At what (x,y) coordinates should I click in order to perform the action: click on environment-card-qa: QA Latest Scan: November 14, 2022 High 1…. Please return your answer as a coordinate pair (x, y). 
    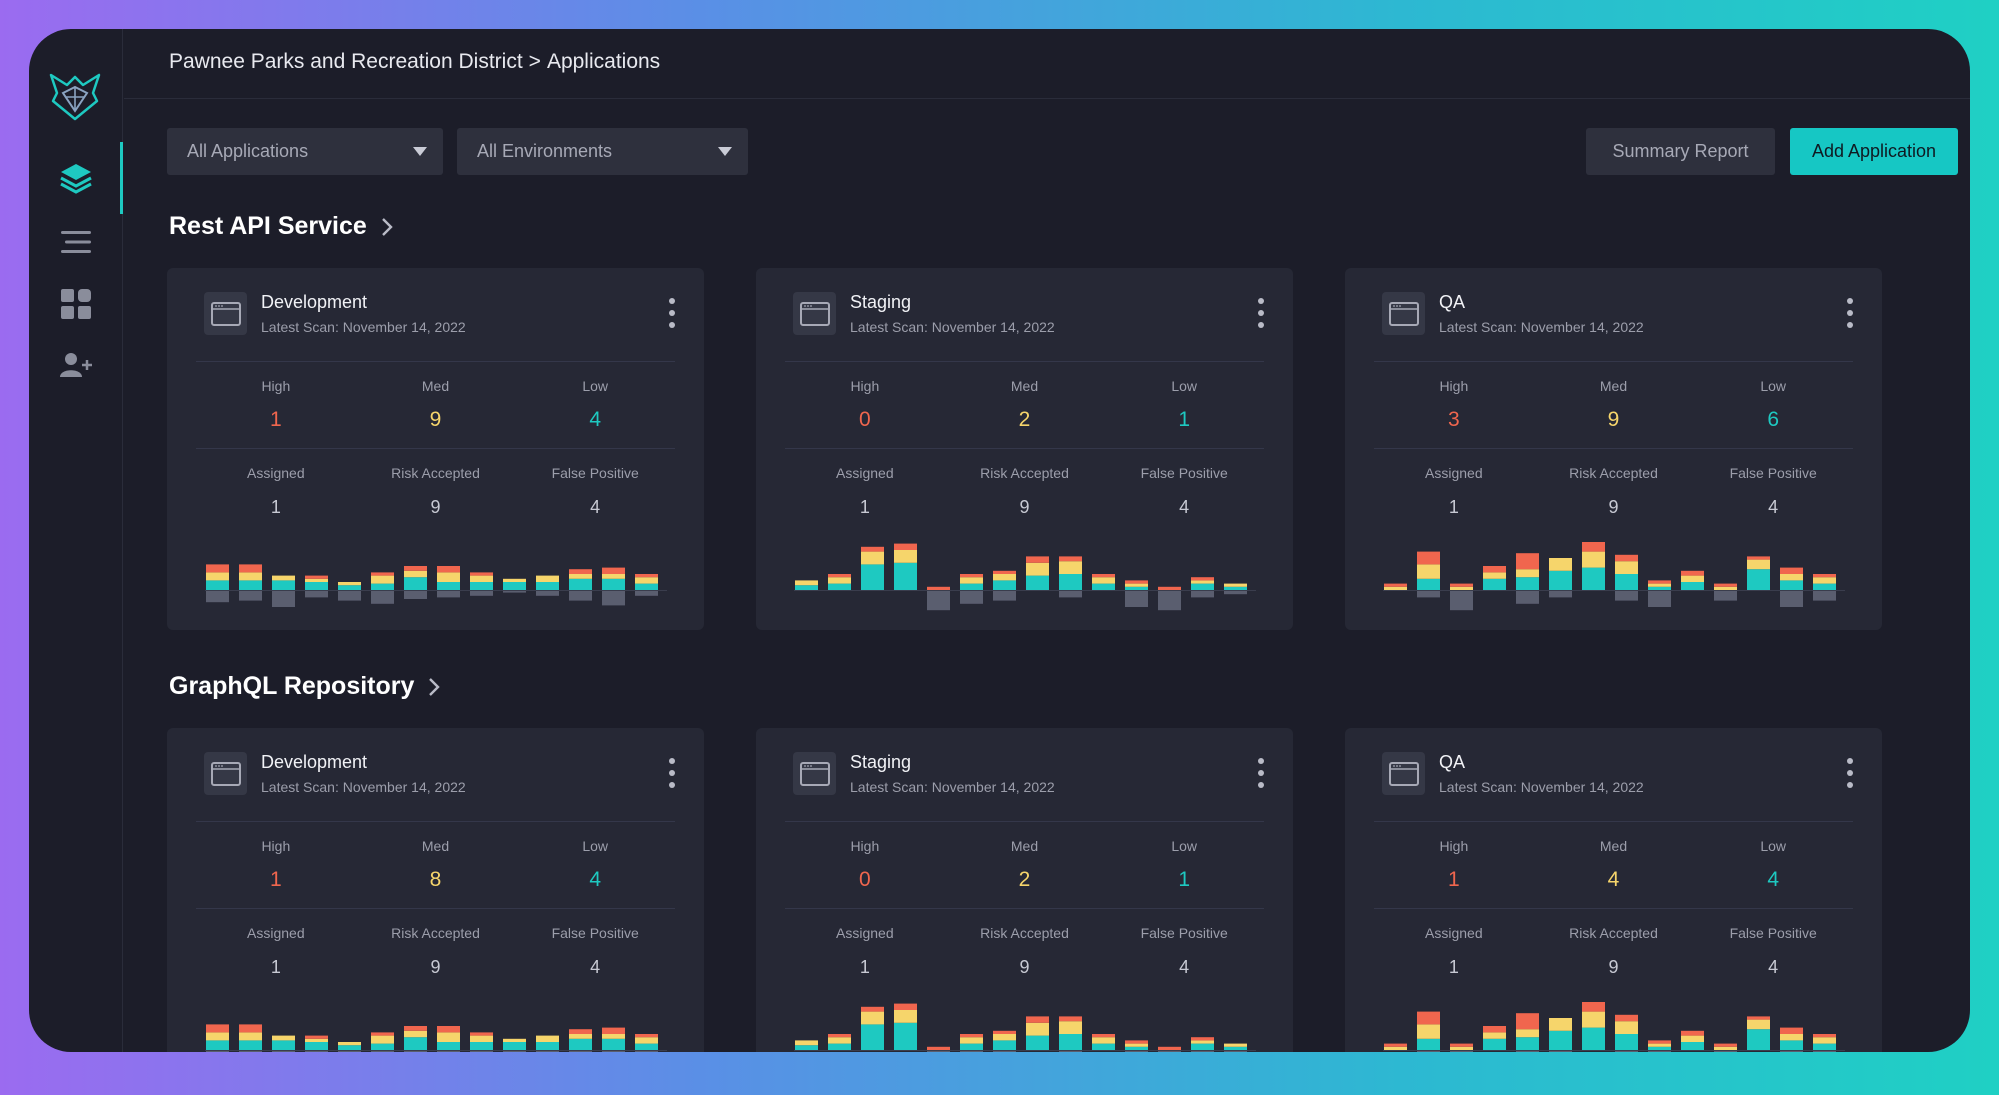
    Looking at the image, I should click on (1613, 890).